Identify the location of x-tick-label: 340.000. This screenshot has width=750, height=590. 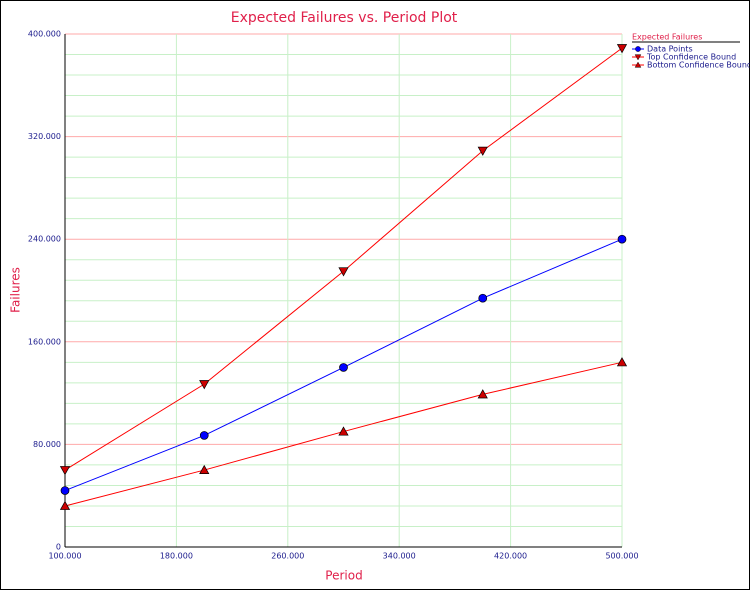
(399, 556).